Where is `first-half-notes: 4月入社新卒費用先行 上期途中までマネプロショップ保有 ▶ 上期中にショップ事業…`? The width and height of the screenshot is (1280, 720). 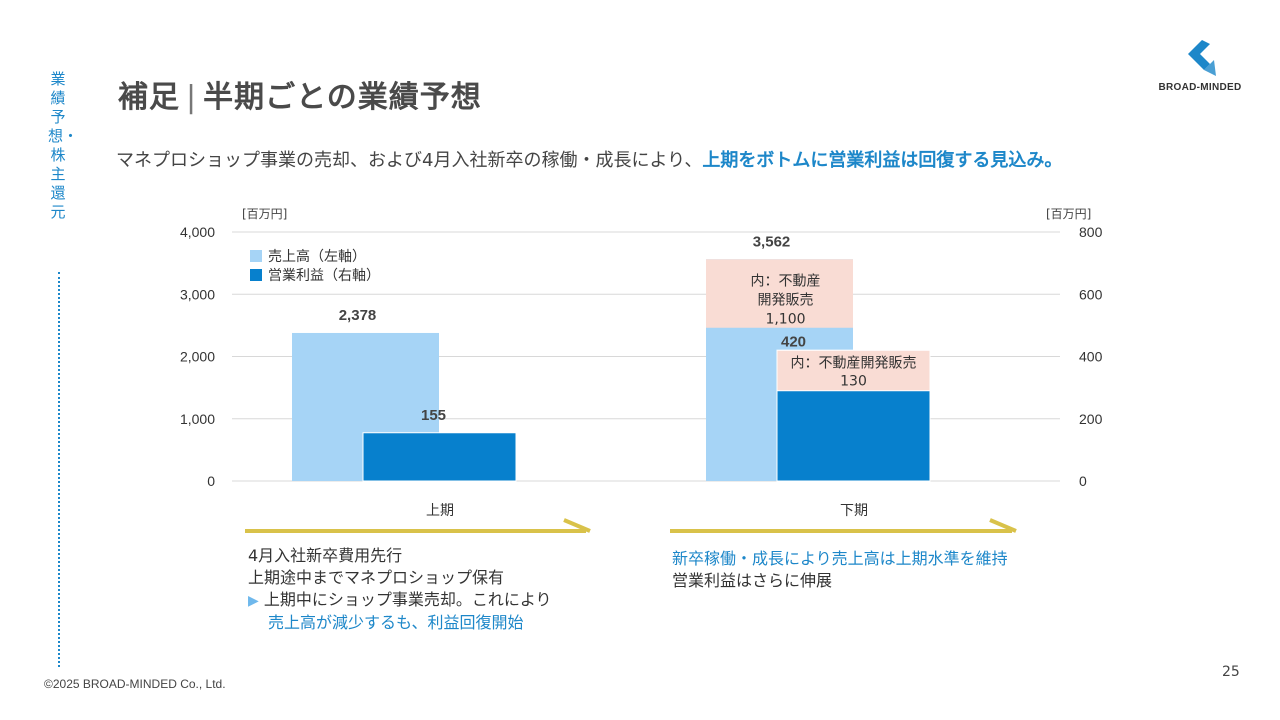 first-half-notes: 4月入社新卒費用先行 上期途中までマネプロショップ保有 ▶ 上期中にショップ事業… is located at coordinates (400, 589).